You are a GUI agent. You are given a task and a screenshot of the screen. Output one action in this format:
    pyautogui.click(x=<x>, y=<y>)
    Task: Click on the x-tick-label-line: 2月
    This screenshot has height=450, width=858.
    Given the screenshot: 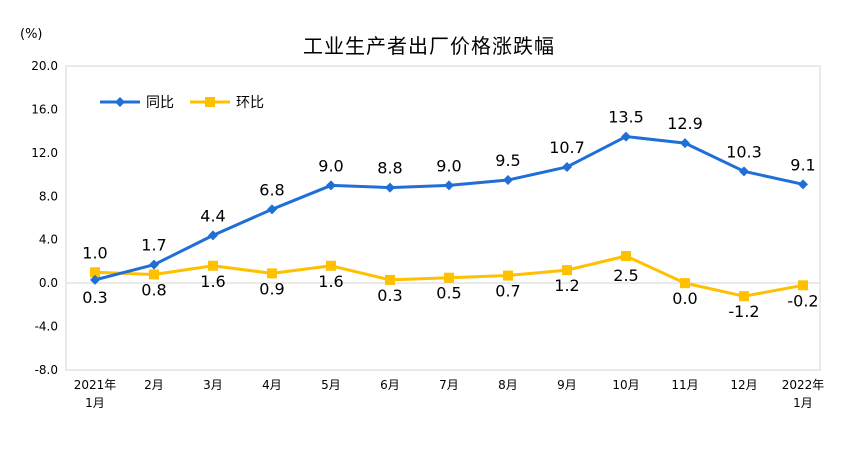 What is the action you would take?
    pyautogui.click(x=154, y=385)
    